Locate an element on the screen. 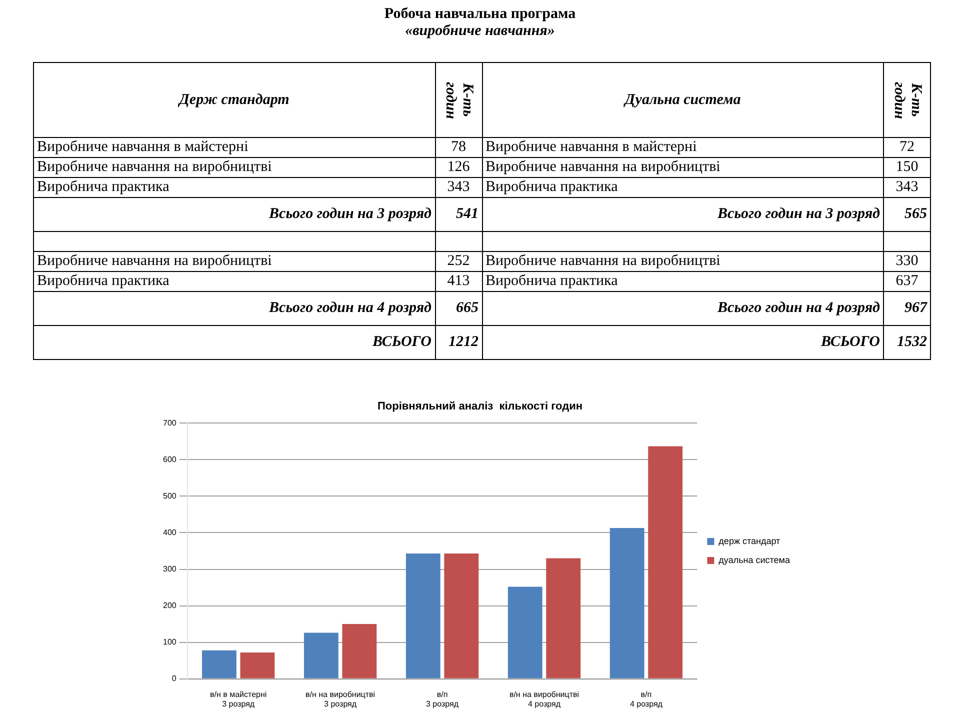 The image size is (960, 720). text: 967 is located at coordinates (907, 309).